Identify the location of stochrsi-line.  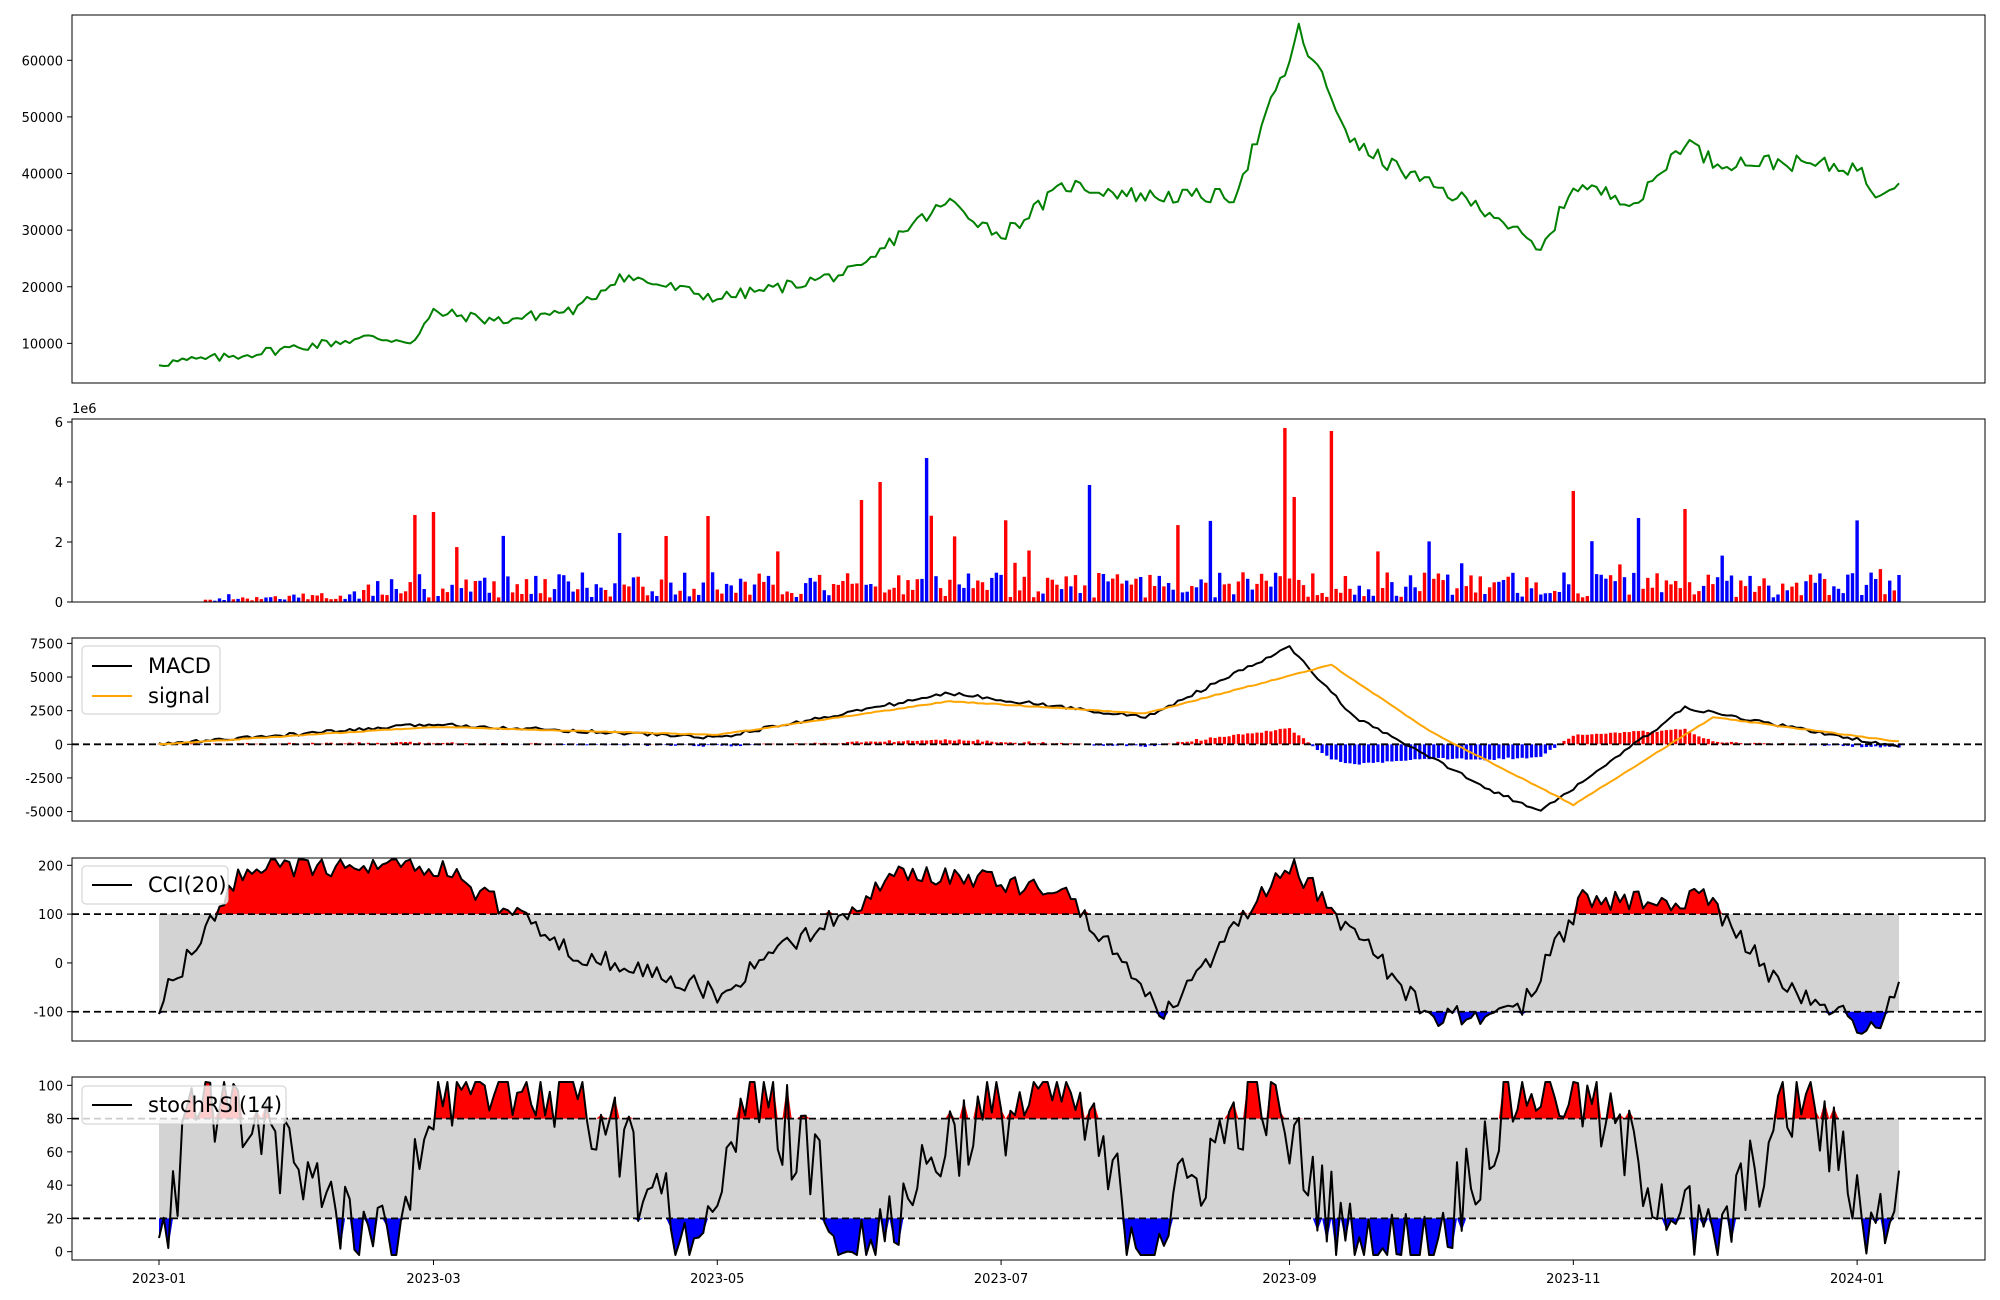
(1029, 1168).